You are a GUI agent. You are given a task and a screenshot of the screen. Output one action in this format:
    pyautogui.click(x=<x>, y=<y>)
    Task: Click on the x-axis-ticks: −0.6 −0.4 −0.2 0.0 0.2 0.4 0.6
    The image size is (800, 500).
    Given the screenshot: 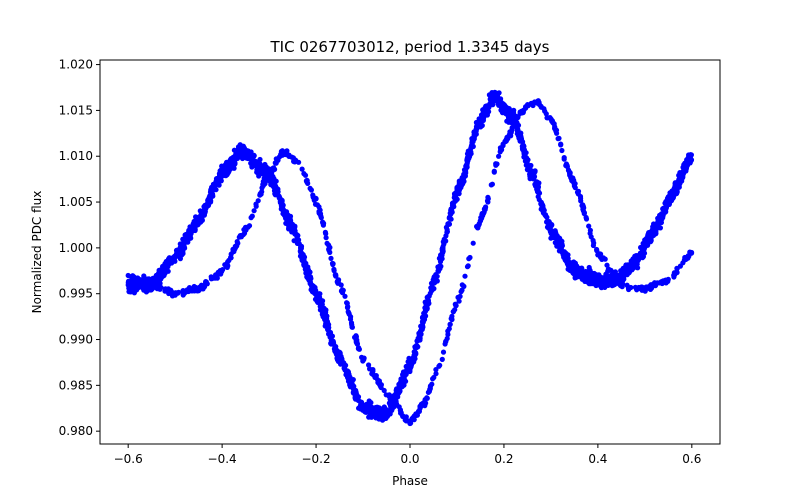 What is the action you would take?
    pyautogui.click(x=407, y=455)
    